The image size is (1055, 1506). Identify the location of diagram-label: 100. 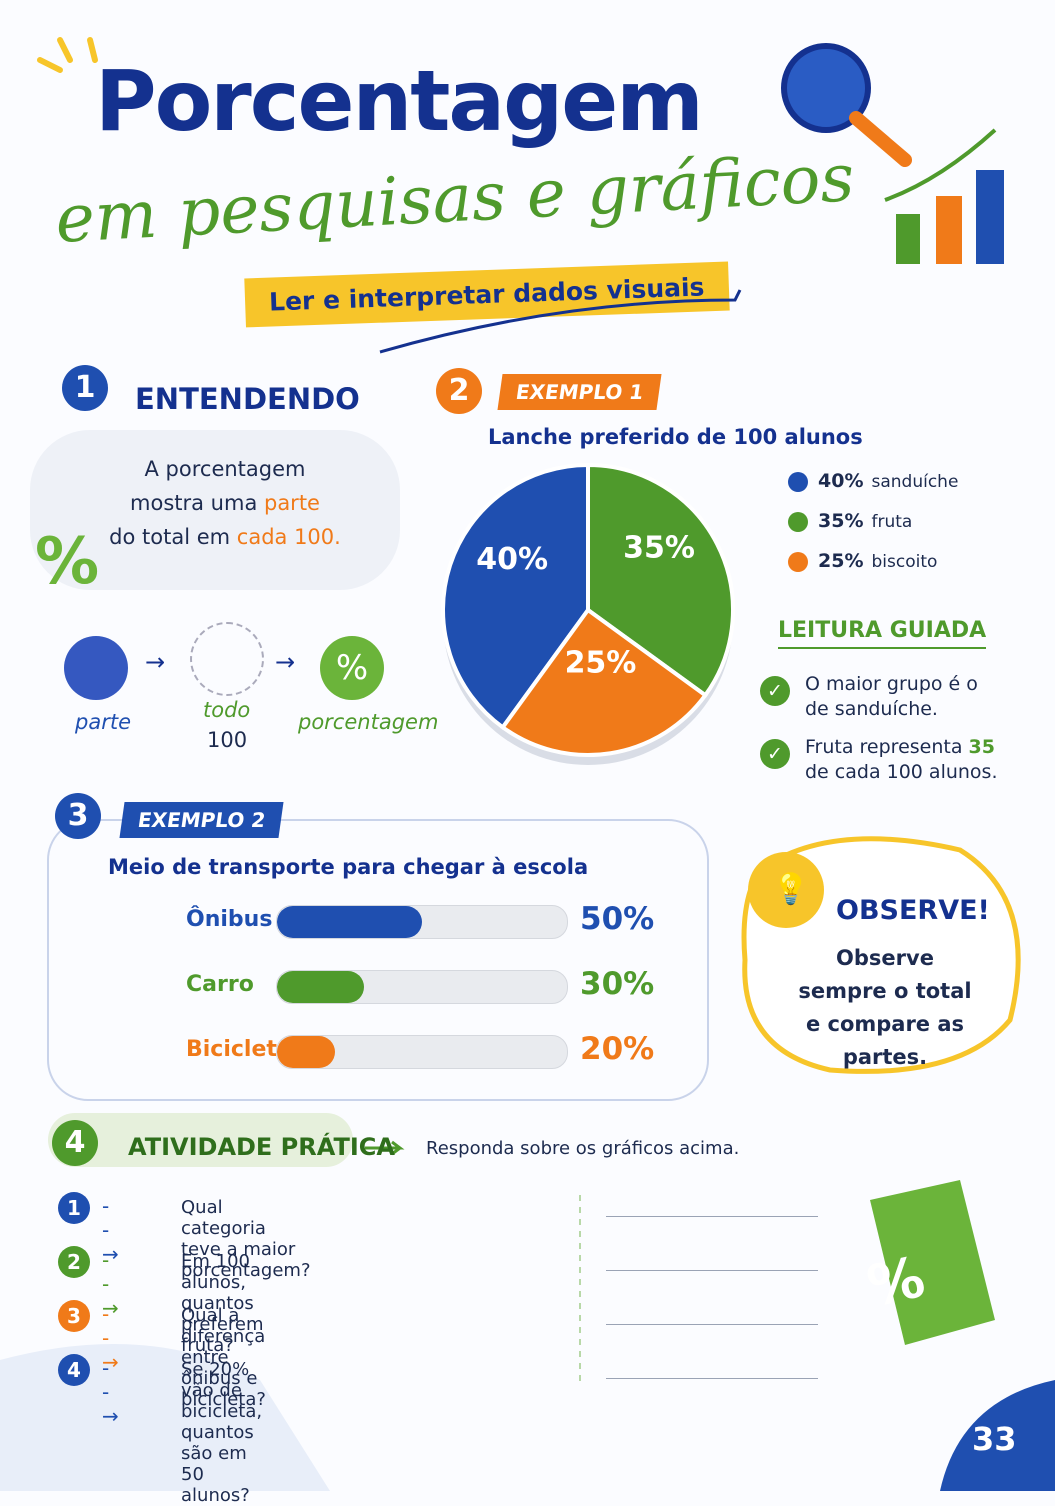
(227, 740).